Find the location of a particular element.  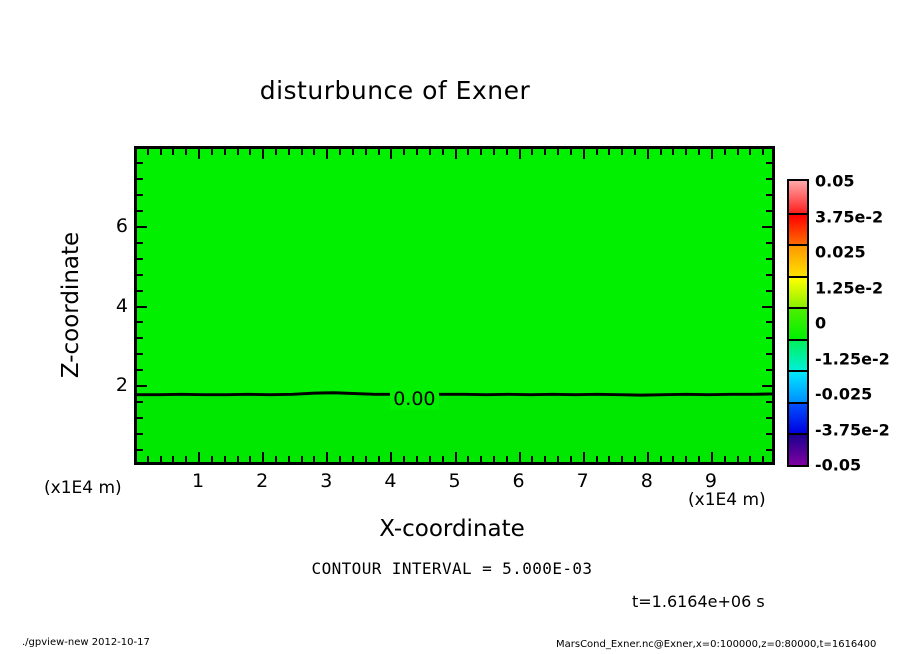

x-tick-label: 2 is located at coordinates (262, 481).